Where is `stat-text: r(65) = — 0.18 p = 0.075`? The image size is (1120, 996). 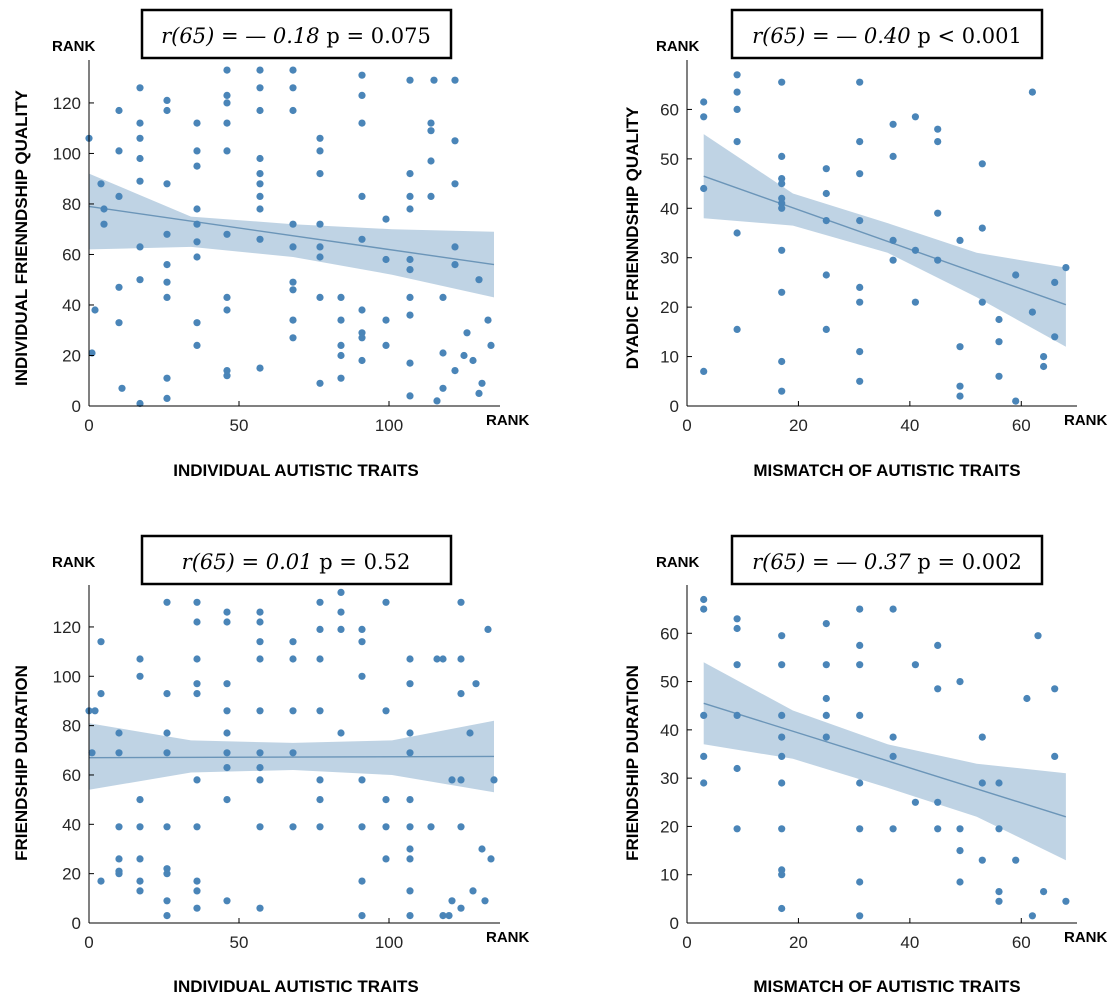
stat-text: r(65) = — 0.18 p = 0.075 is located at coordinates (296, 36).